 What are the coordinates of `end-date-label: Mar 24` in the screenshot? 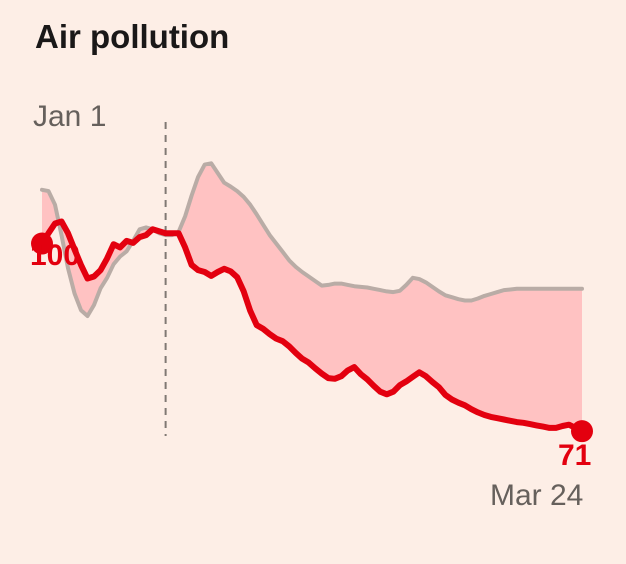 It's located at (536, 495).